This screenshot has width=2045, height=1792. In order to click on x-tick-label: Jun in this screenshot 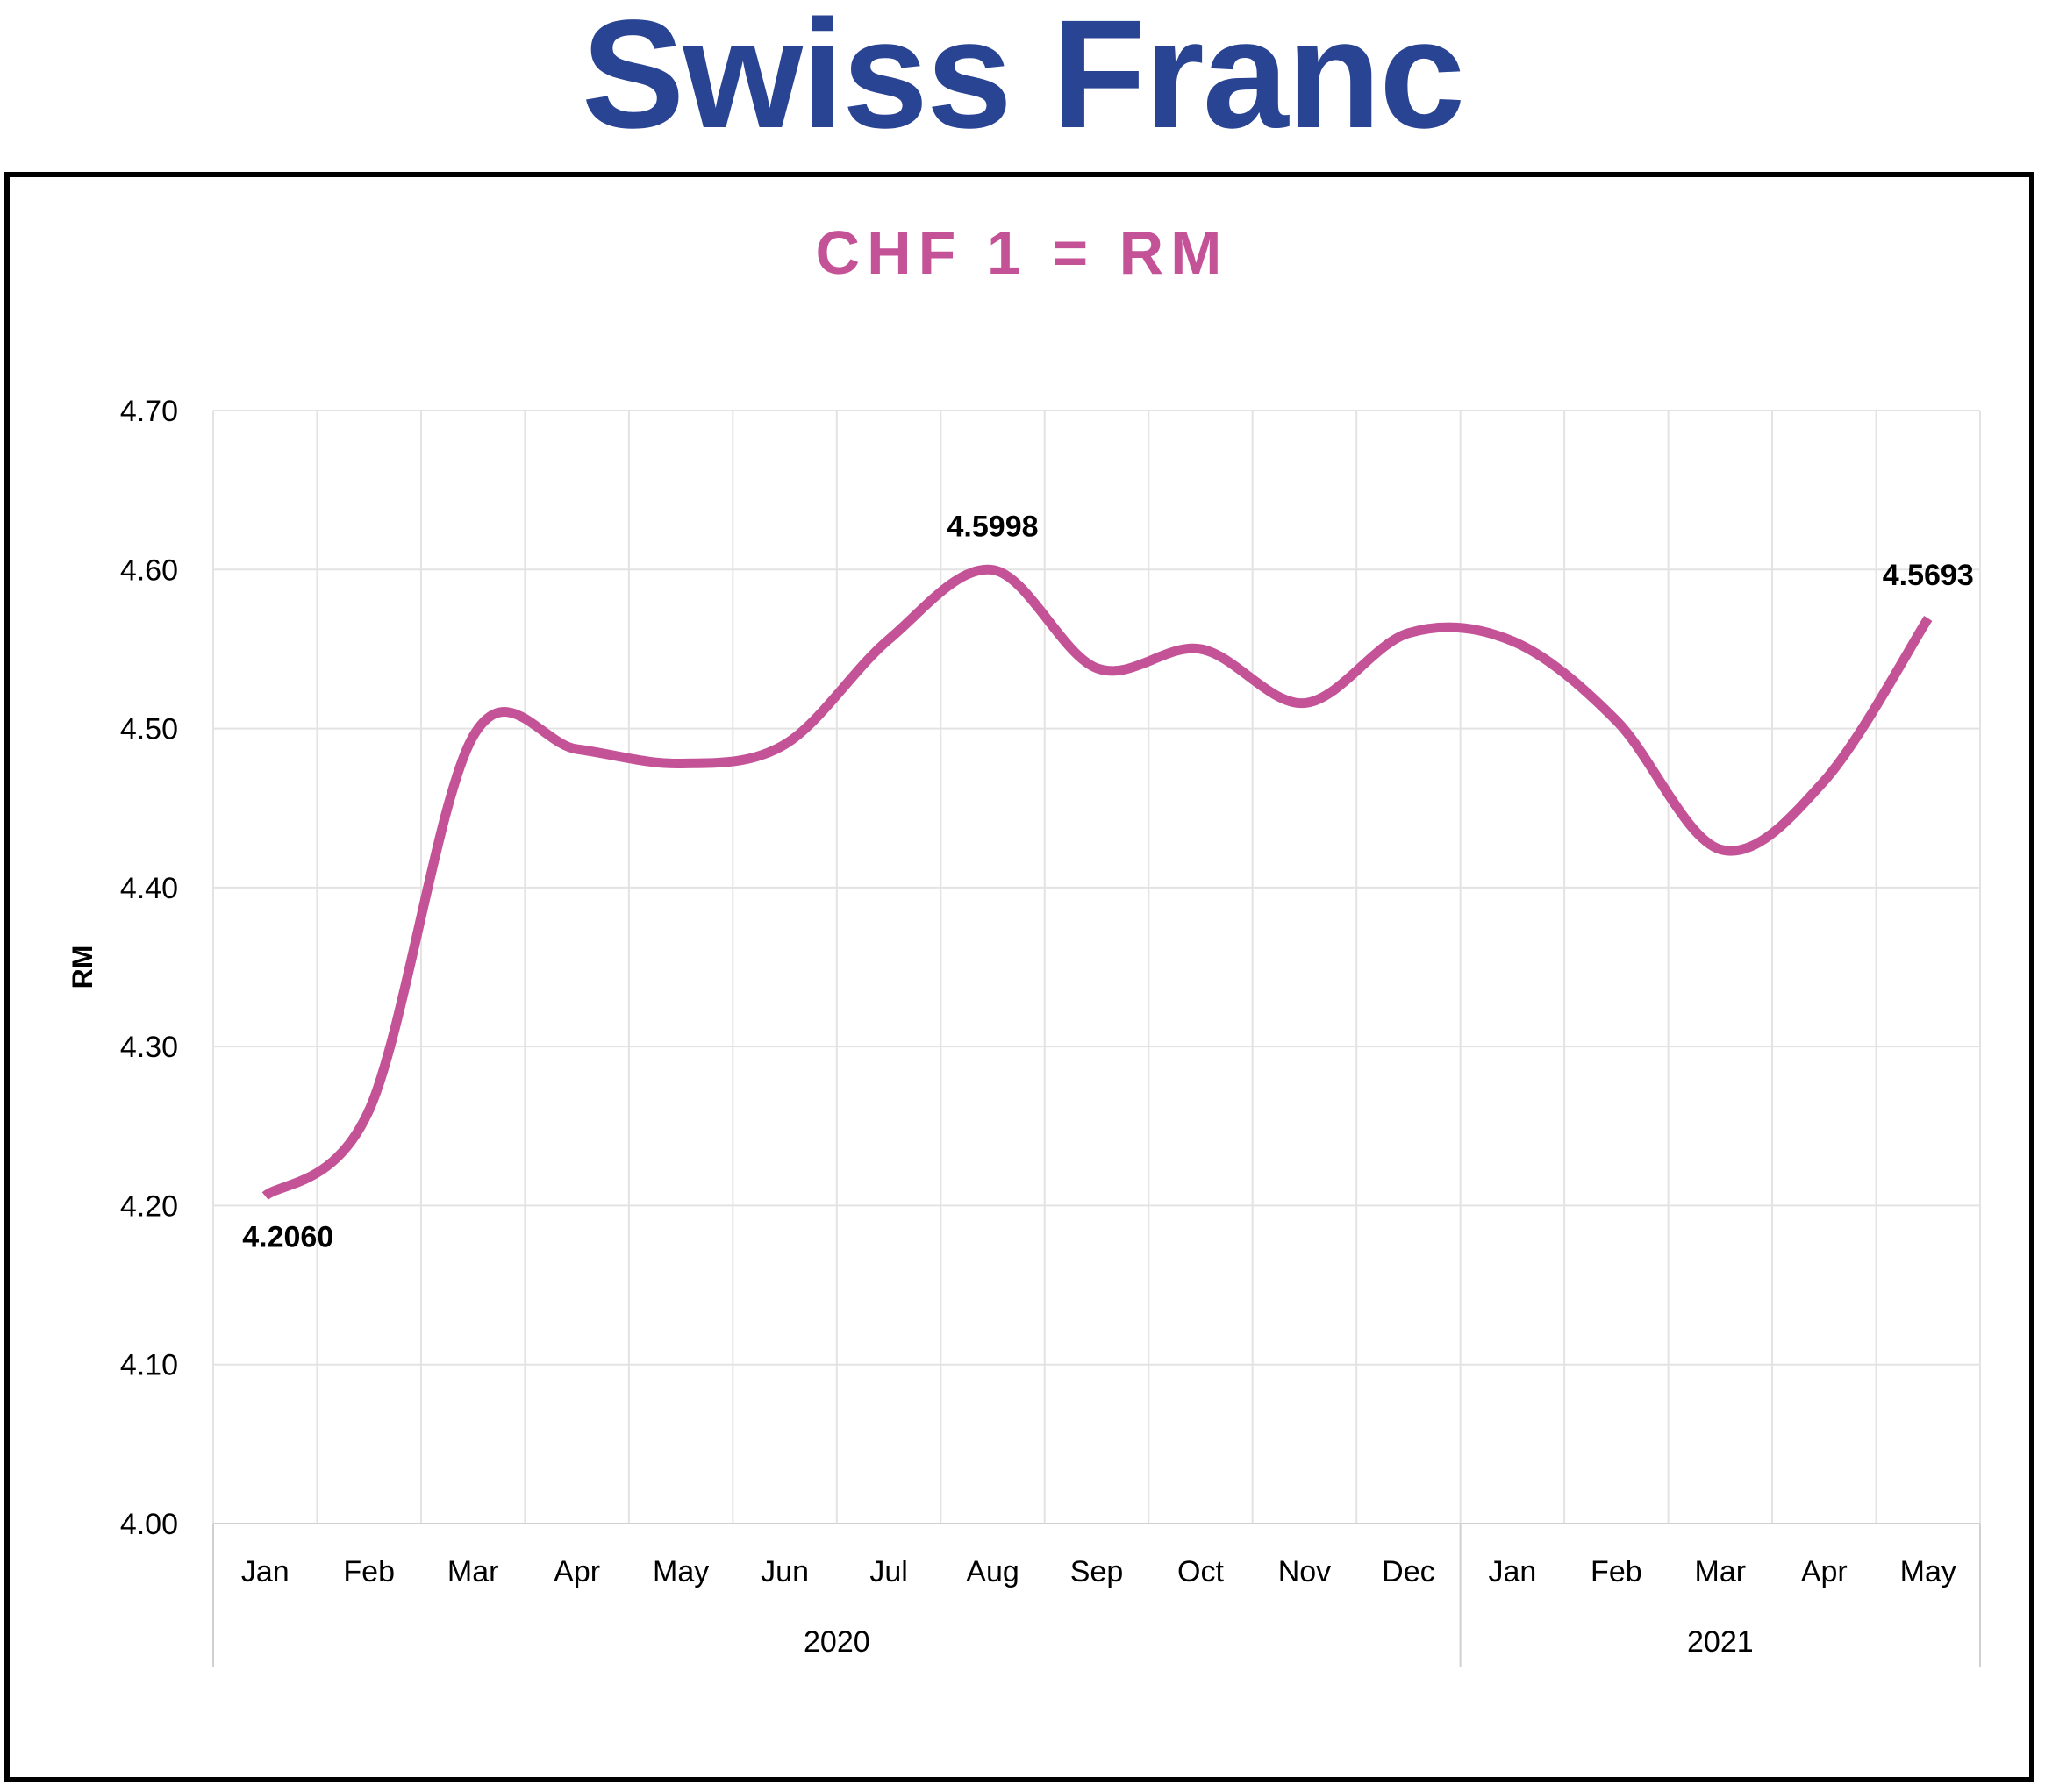, I will do `click(785, 1572)`.